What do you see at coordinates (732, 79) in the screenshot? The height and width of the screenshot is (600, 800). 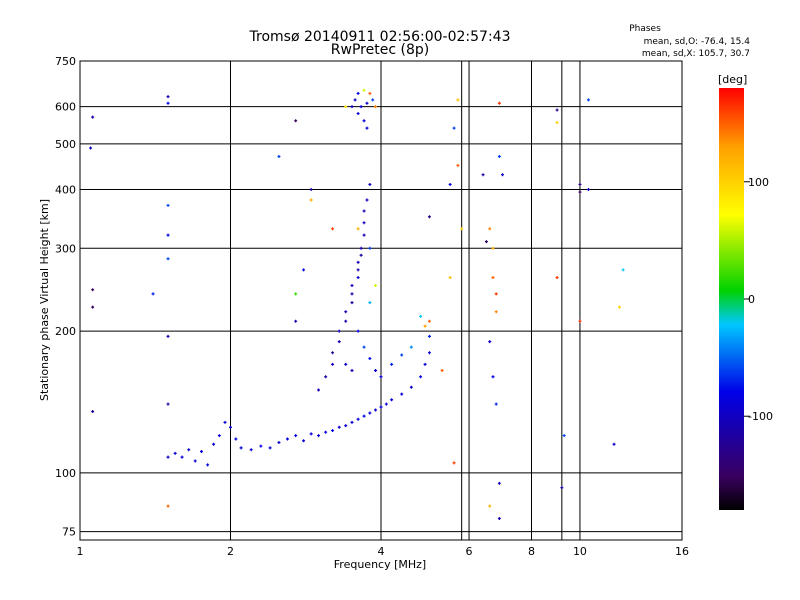 I see `colorbar-label: [deg]` at bounding box center [732, 79].